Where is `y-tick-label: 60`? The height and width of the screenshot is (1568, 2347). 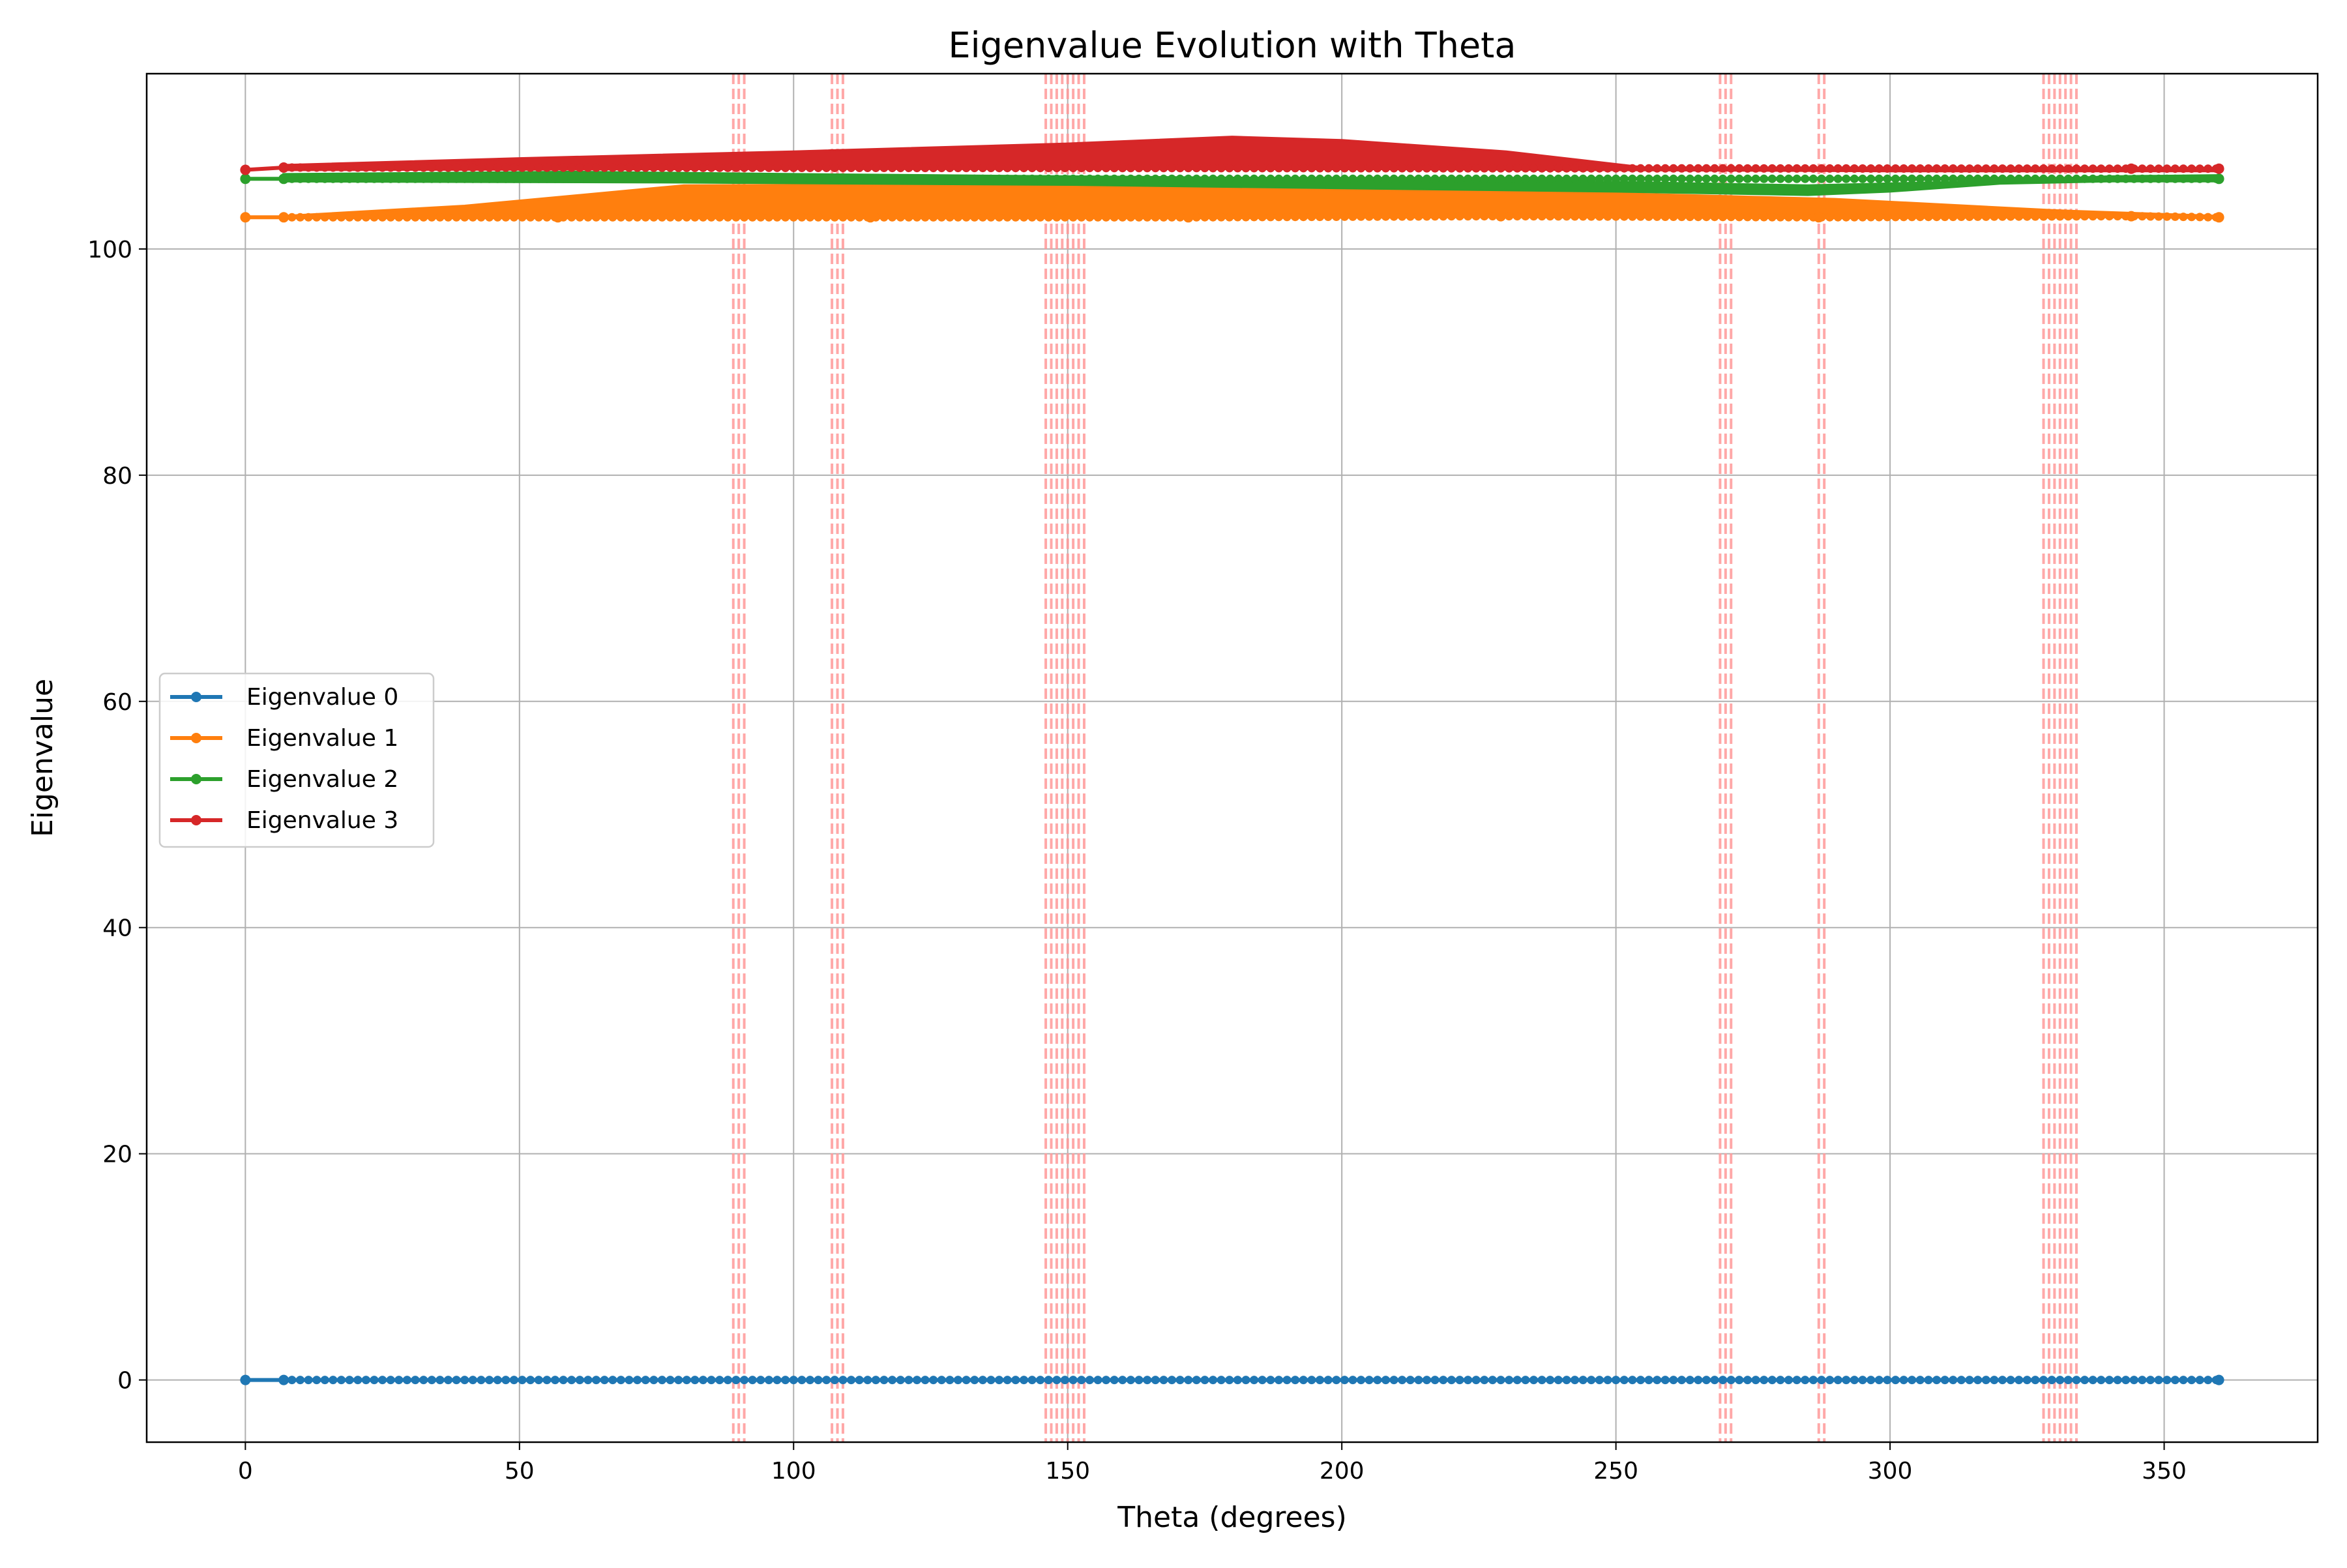 y-tick-label: 60 is located at coordinates (117, 702).